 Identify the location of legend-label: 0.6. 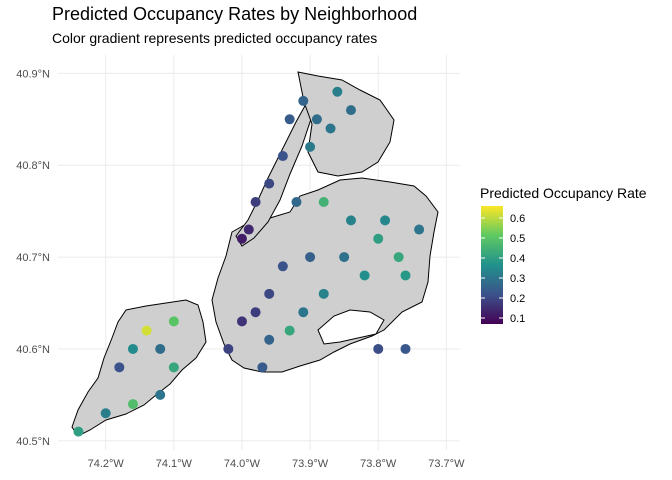
(517, 219).